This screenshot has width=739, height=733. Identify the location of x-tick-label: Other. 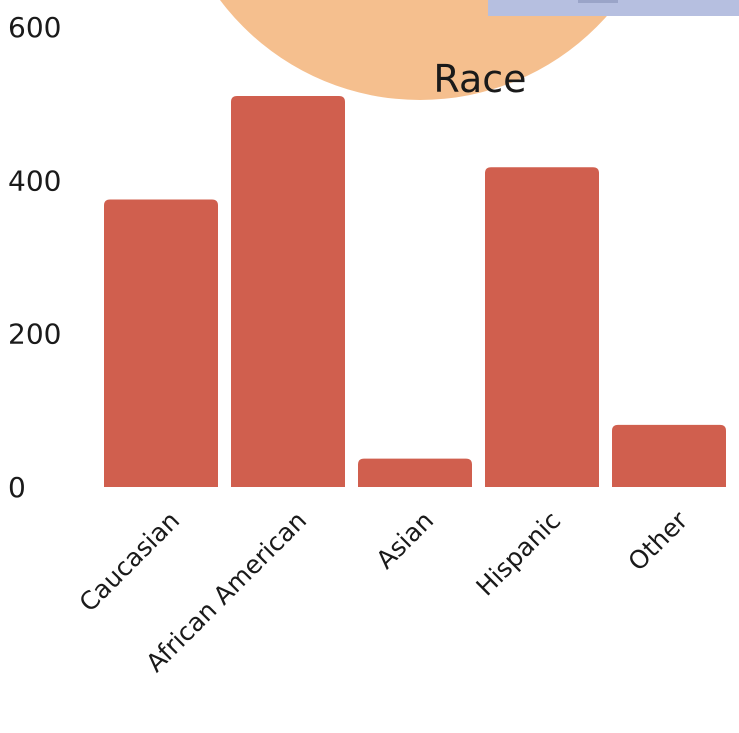
(658, 540).